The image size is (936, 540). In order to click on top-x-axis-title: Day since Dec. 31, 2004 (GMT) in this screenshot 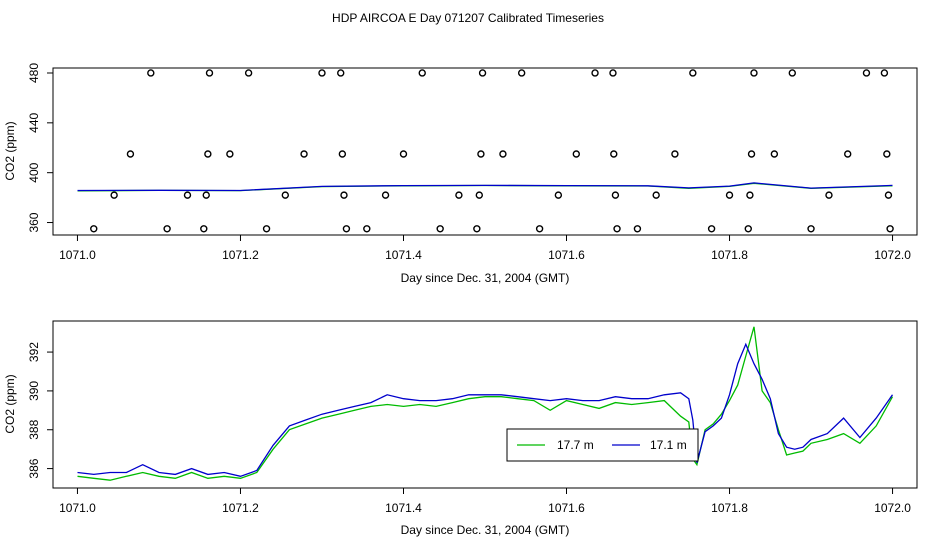, I will do `click(485, 278)`.